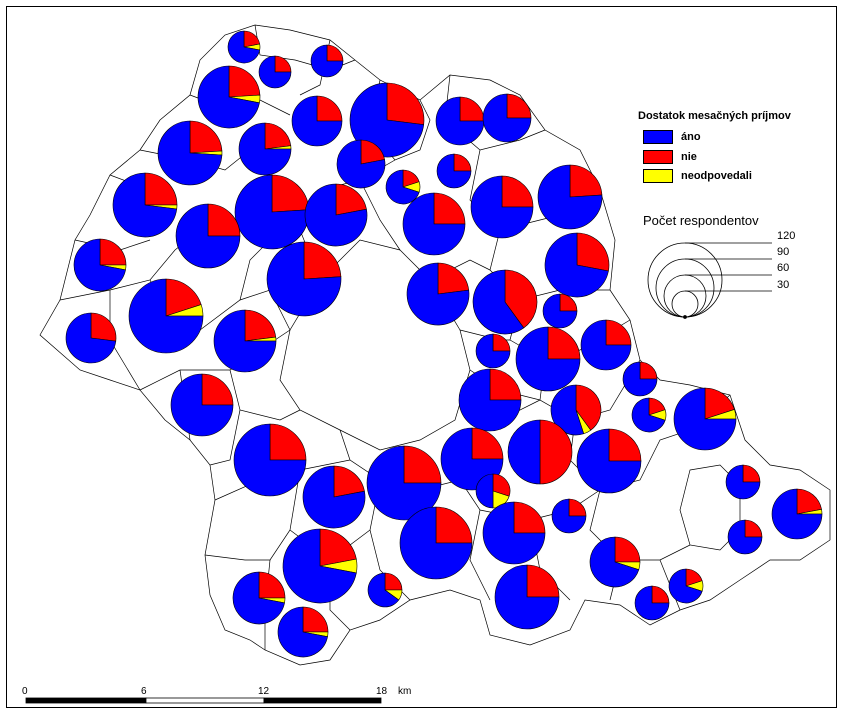  I want to click on size-legend-circles, so click(709, 280).